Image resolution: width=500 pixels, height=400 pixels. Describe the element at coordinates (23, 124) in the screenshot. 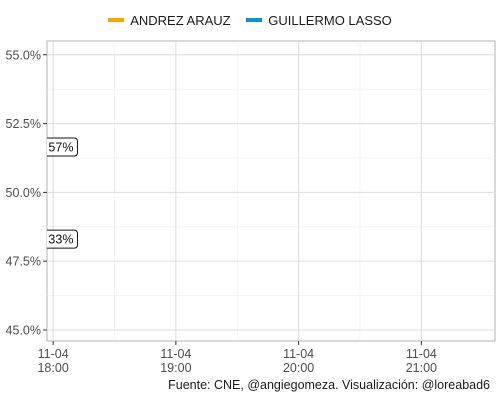

I see `y-tick-label: 52.5%` at that location.